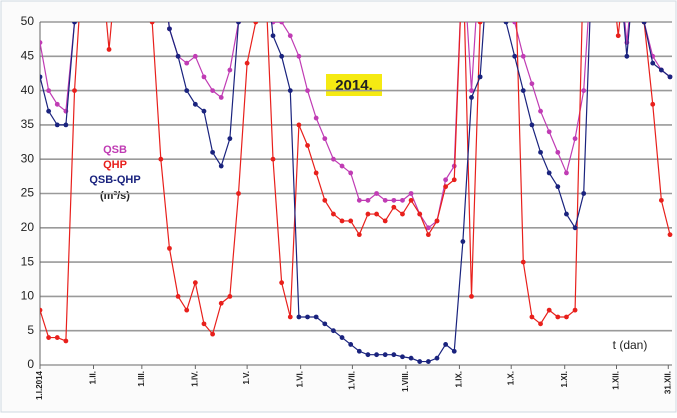  What do you see at coordinates (28, 227) in the screenshot?
I see `y-tick-label: 20` at bounding box center [28, 227].